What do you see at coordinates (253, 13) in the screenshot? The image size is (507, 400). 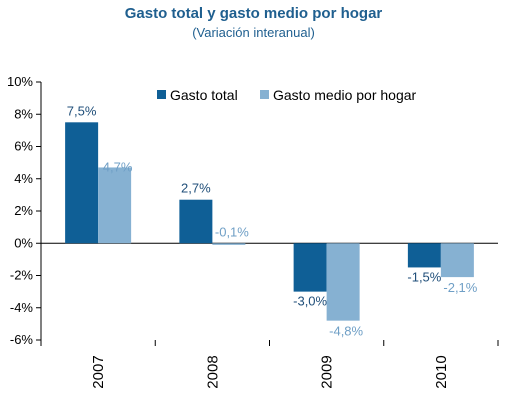 I see `chart-title: Gasto total y gasto medio por hogar` at bounding box center [253, 13].